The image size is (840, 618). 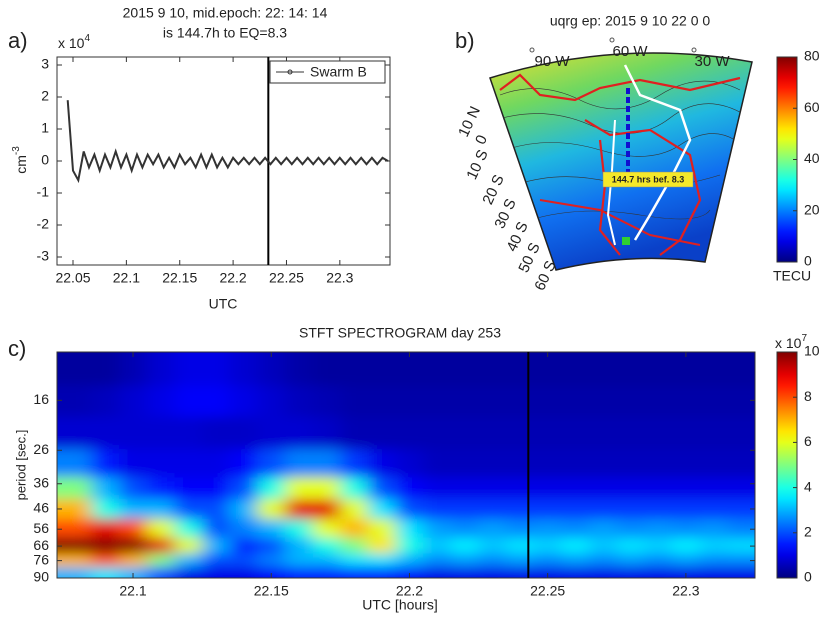 I want to click on colorbar-tick-label: 4, so click(x=808, y=486).